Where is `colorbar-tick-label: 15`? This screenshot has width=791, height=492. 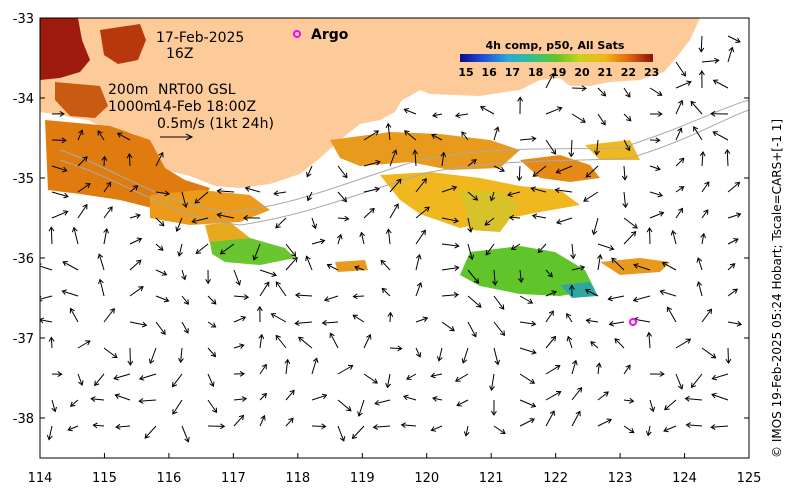
colorbar-tick-label: 15 is located at coordinates (465, 72).